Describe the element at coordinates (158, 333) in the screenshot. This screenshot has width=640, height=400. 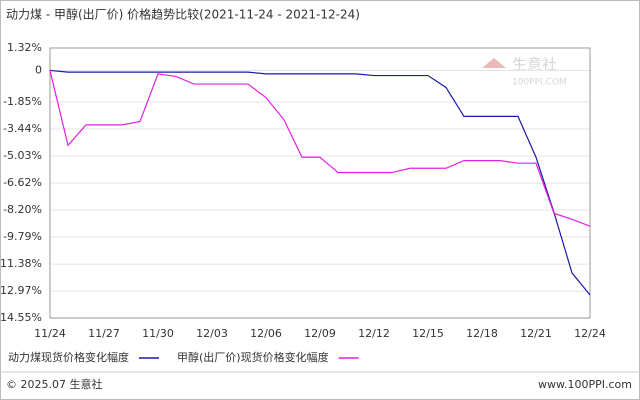
I see `x-tick-label: 11/30` at that location.